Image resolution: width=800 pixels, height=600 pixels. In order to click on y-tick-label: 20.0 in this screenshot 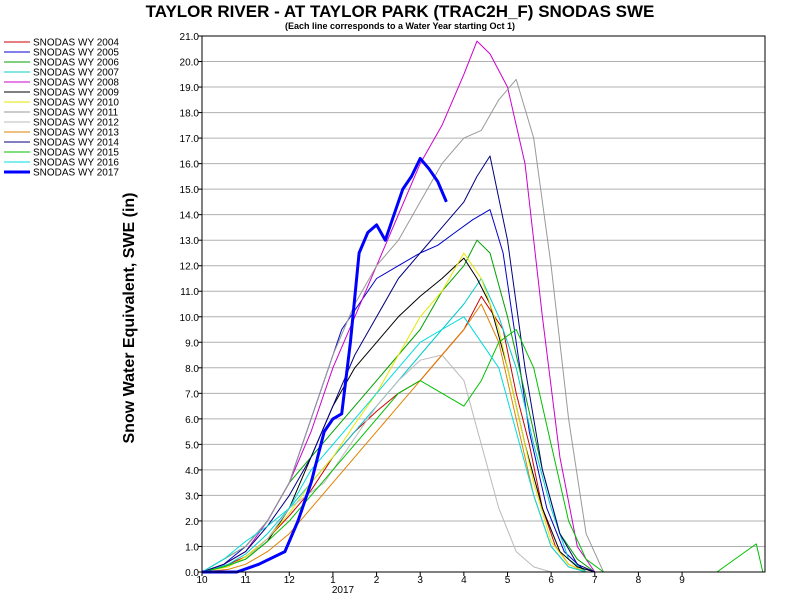, I will do `click(190, 63)`.